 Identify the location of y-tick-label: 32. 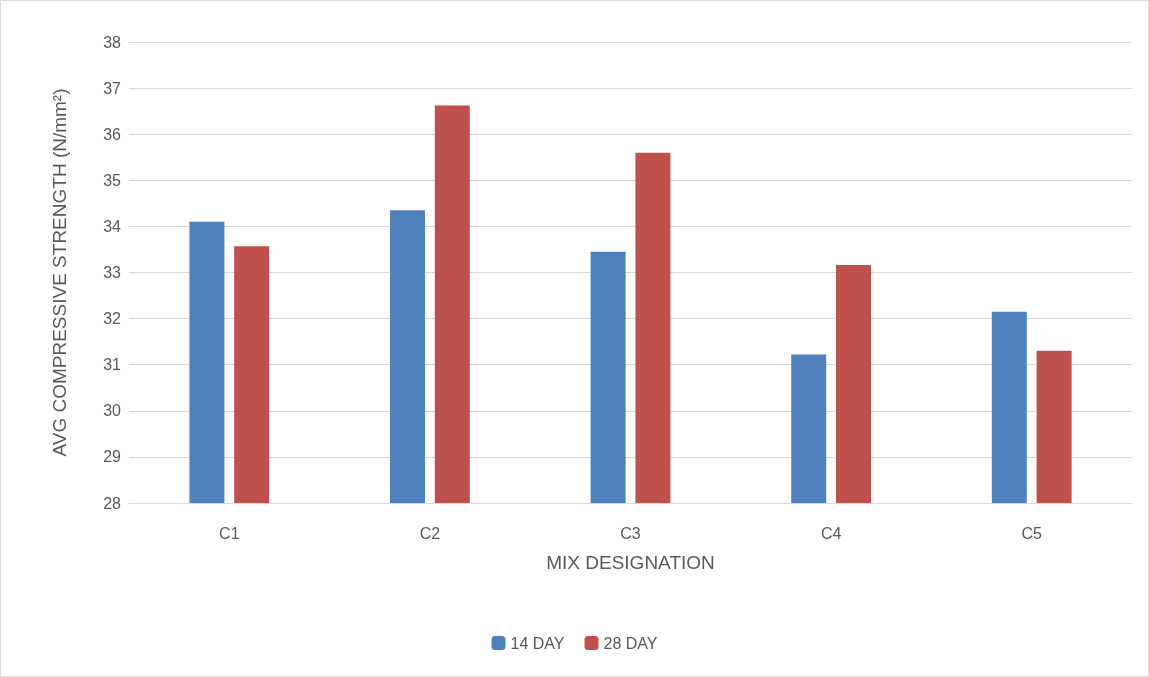
(112, 319).